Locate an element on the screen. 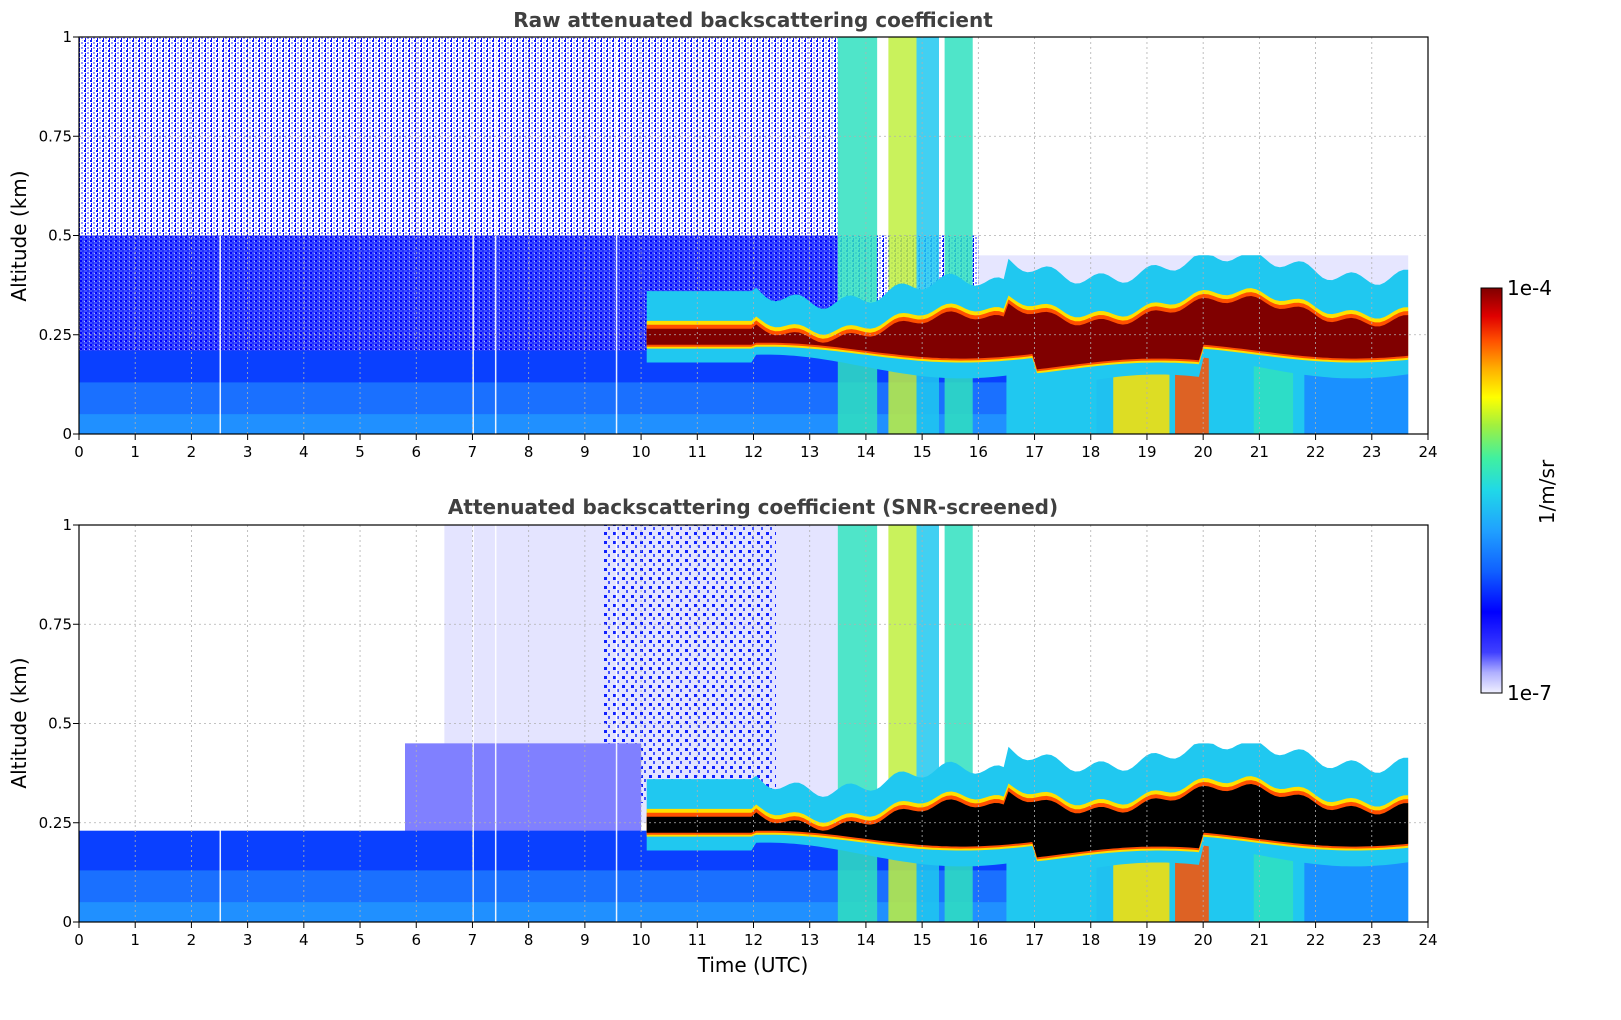 Image resolution: width=1621 pixels, height=1020 pixels. noise-region is located at coordinates (458, 136).